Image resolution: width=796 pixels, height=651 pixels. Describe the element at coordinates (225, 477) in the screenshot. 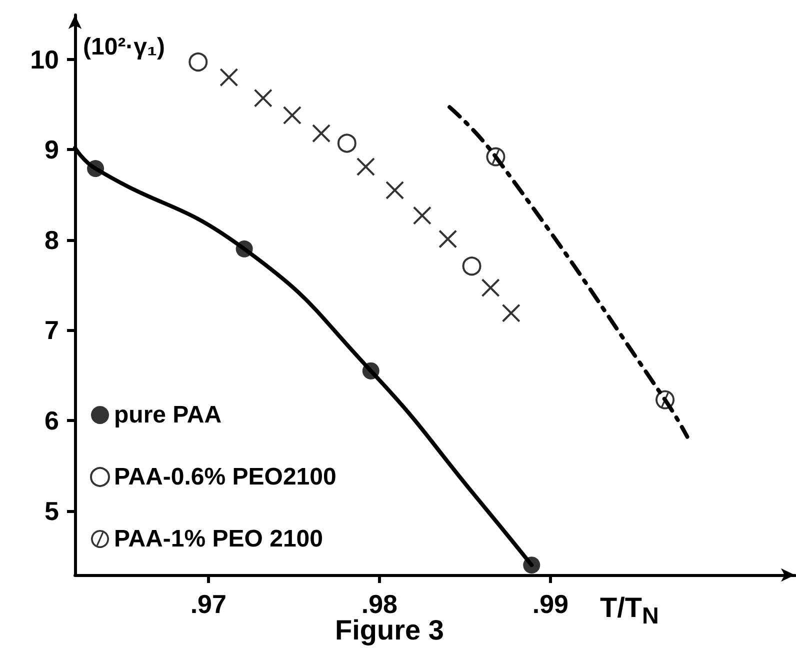

I see `legend-label: PAA-0.6% PEO2100` at that location.